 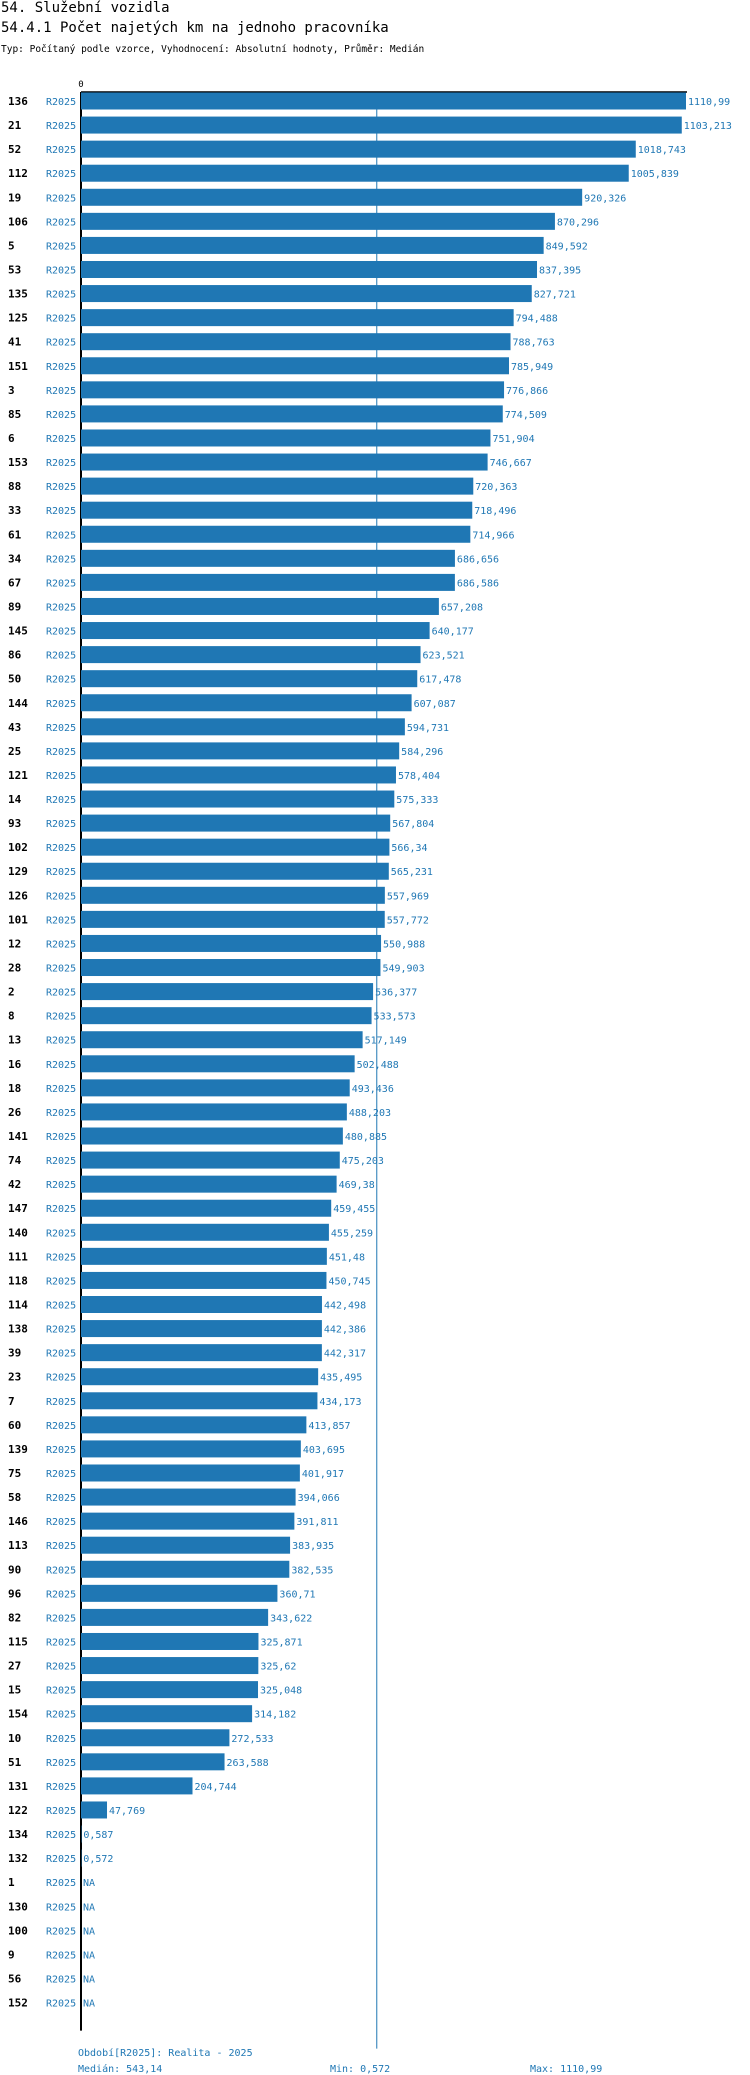 What do you see at coordinates (165, 2053) in the screenshot?
I see `footer-period: Období[R2025]: Realita - 2025` at bounding box center [165, 2053].